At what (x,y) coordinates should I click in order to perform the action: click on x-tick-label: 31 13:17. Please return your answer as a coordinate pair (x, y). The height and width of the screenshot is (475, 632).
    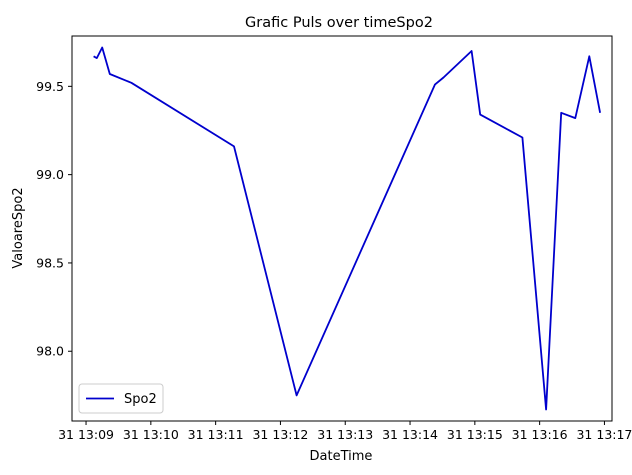
    Looking at the image, I should click on (604, 434).